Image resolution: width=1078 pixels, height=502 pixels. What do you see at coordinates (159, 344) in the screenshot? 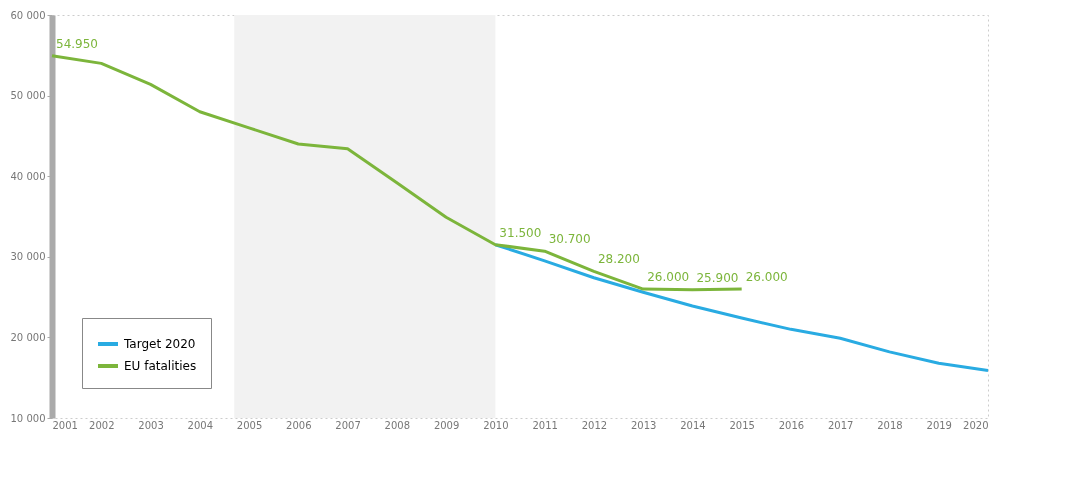
I see `legend-label: Target 2020` at bounding box center [159, 344].